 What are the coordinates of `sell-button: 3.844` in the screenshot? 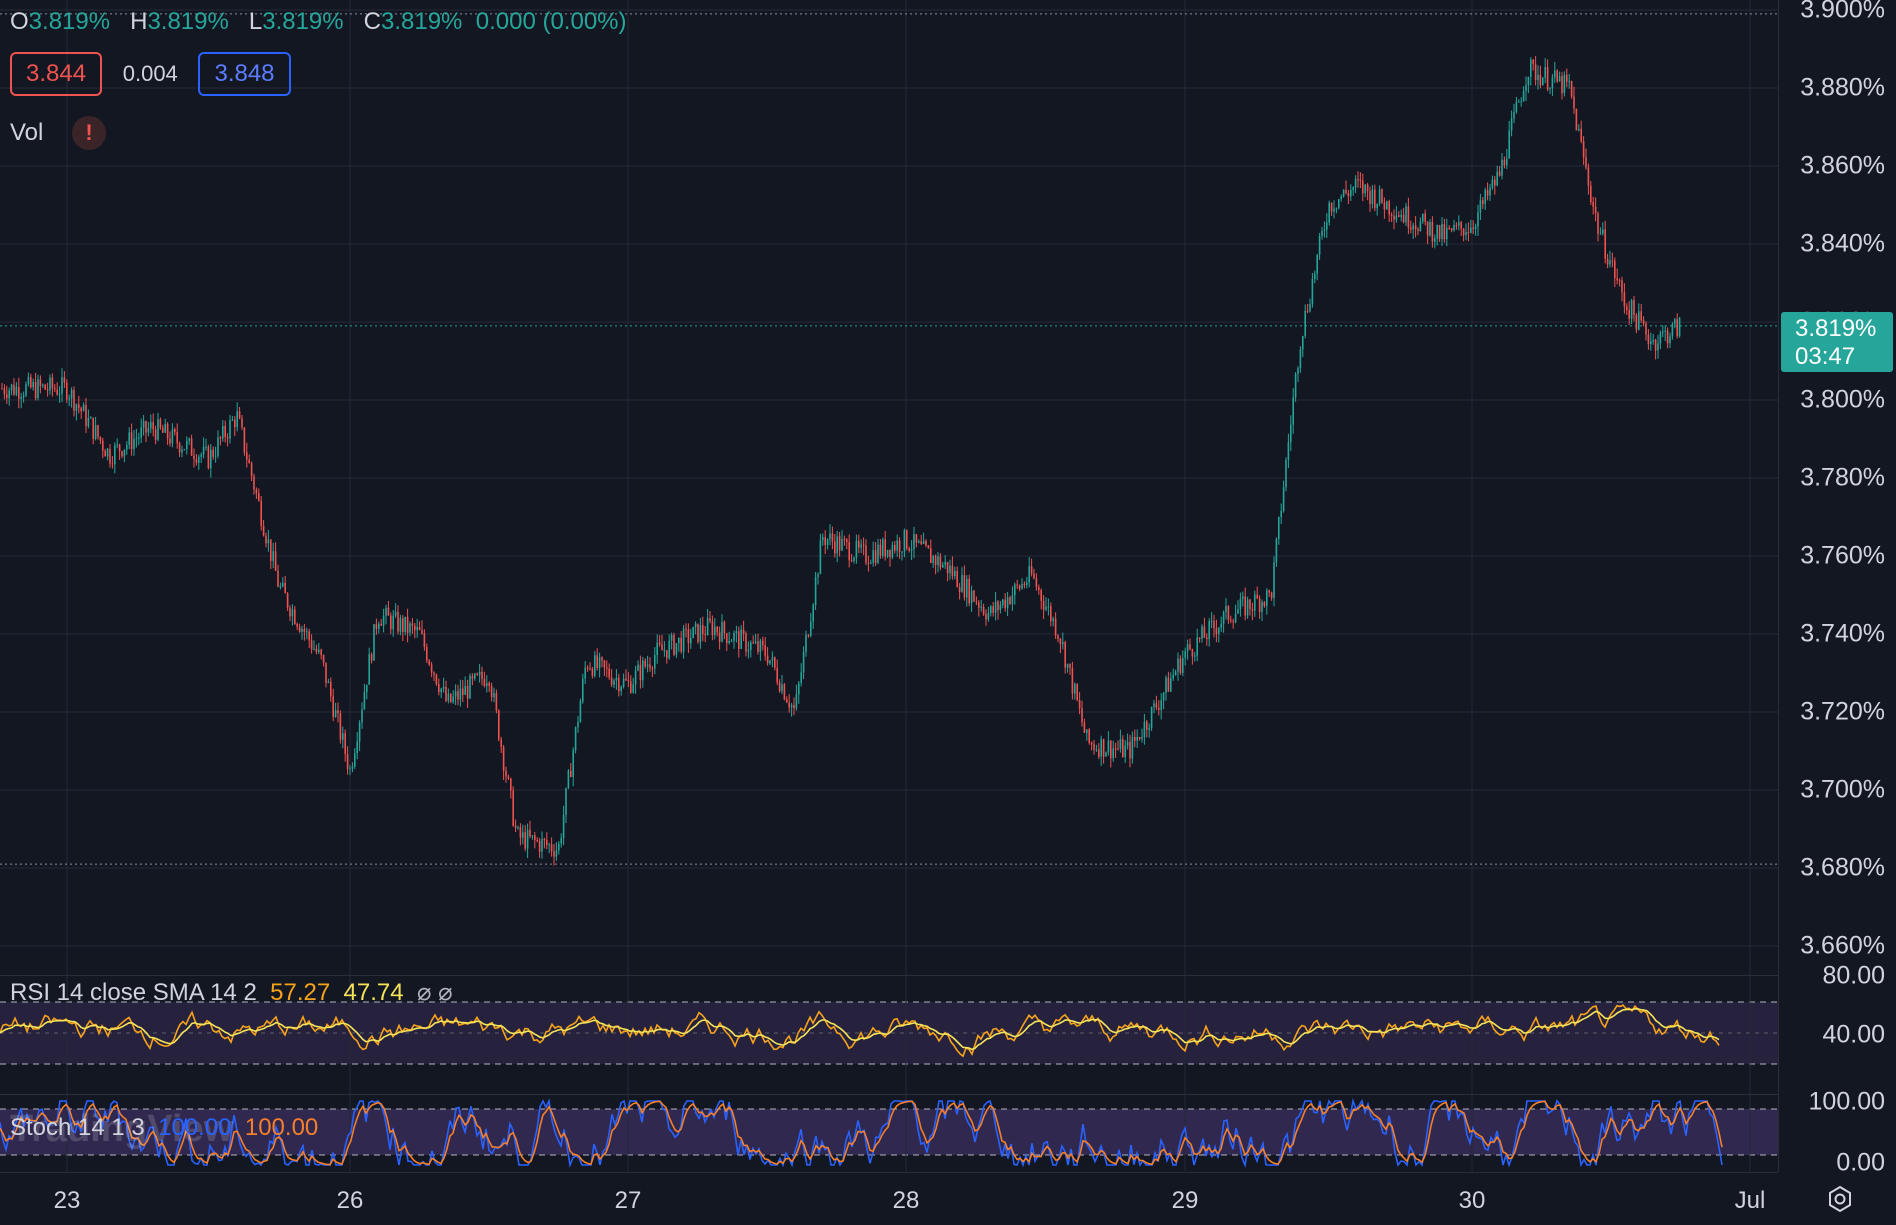 It's located at (56, 74).